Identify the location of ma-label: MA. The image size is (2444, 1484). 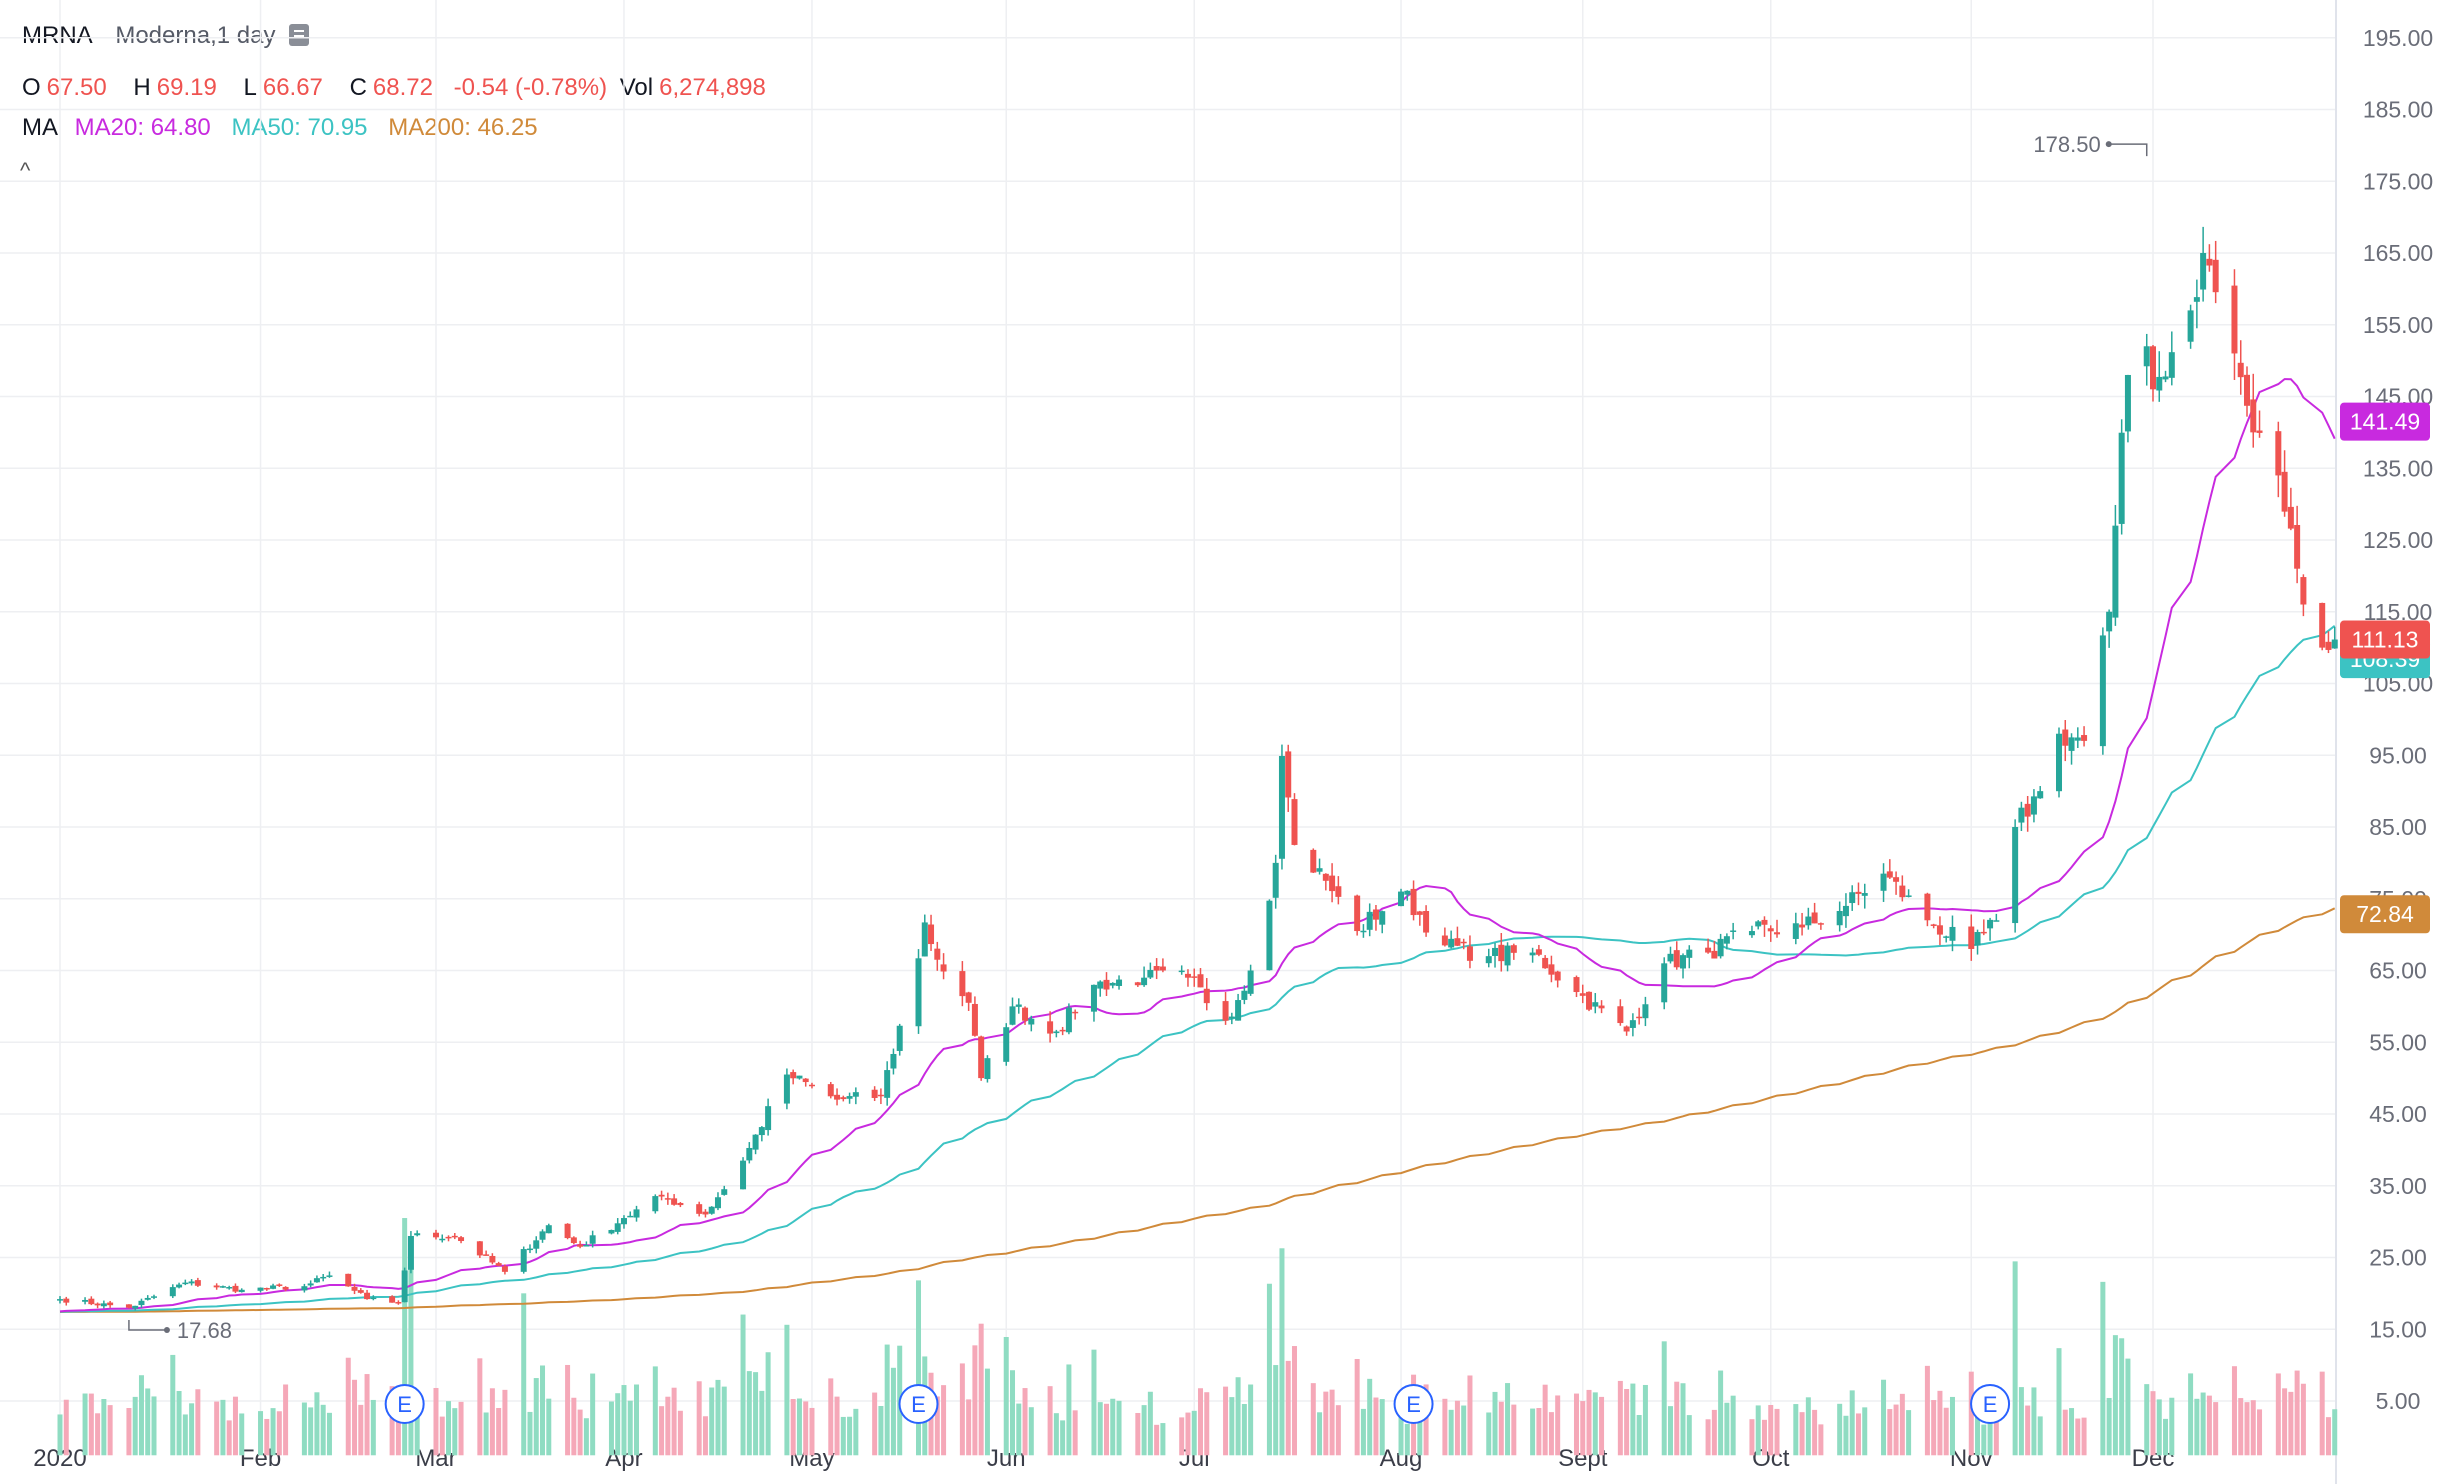
(40, 127).